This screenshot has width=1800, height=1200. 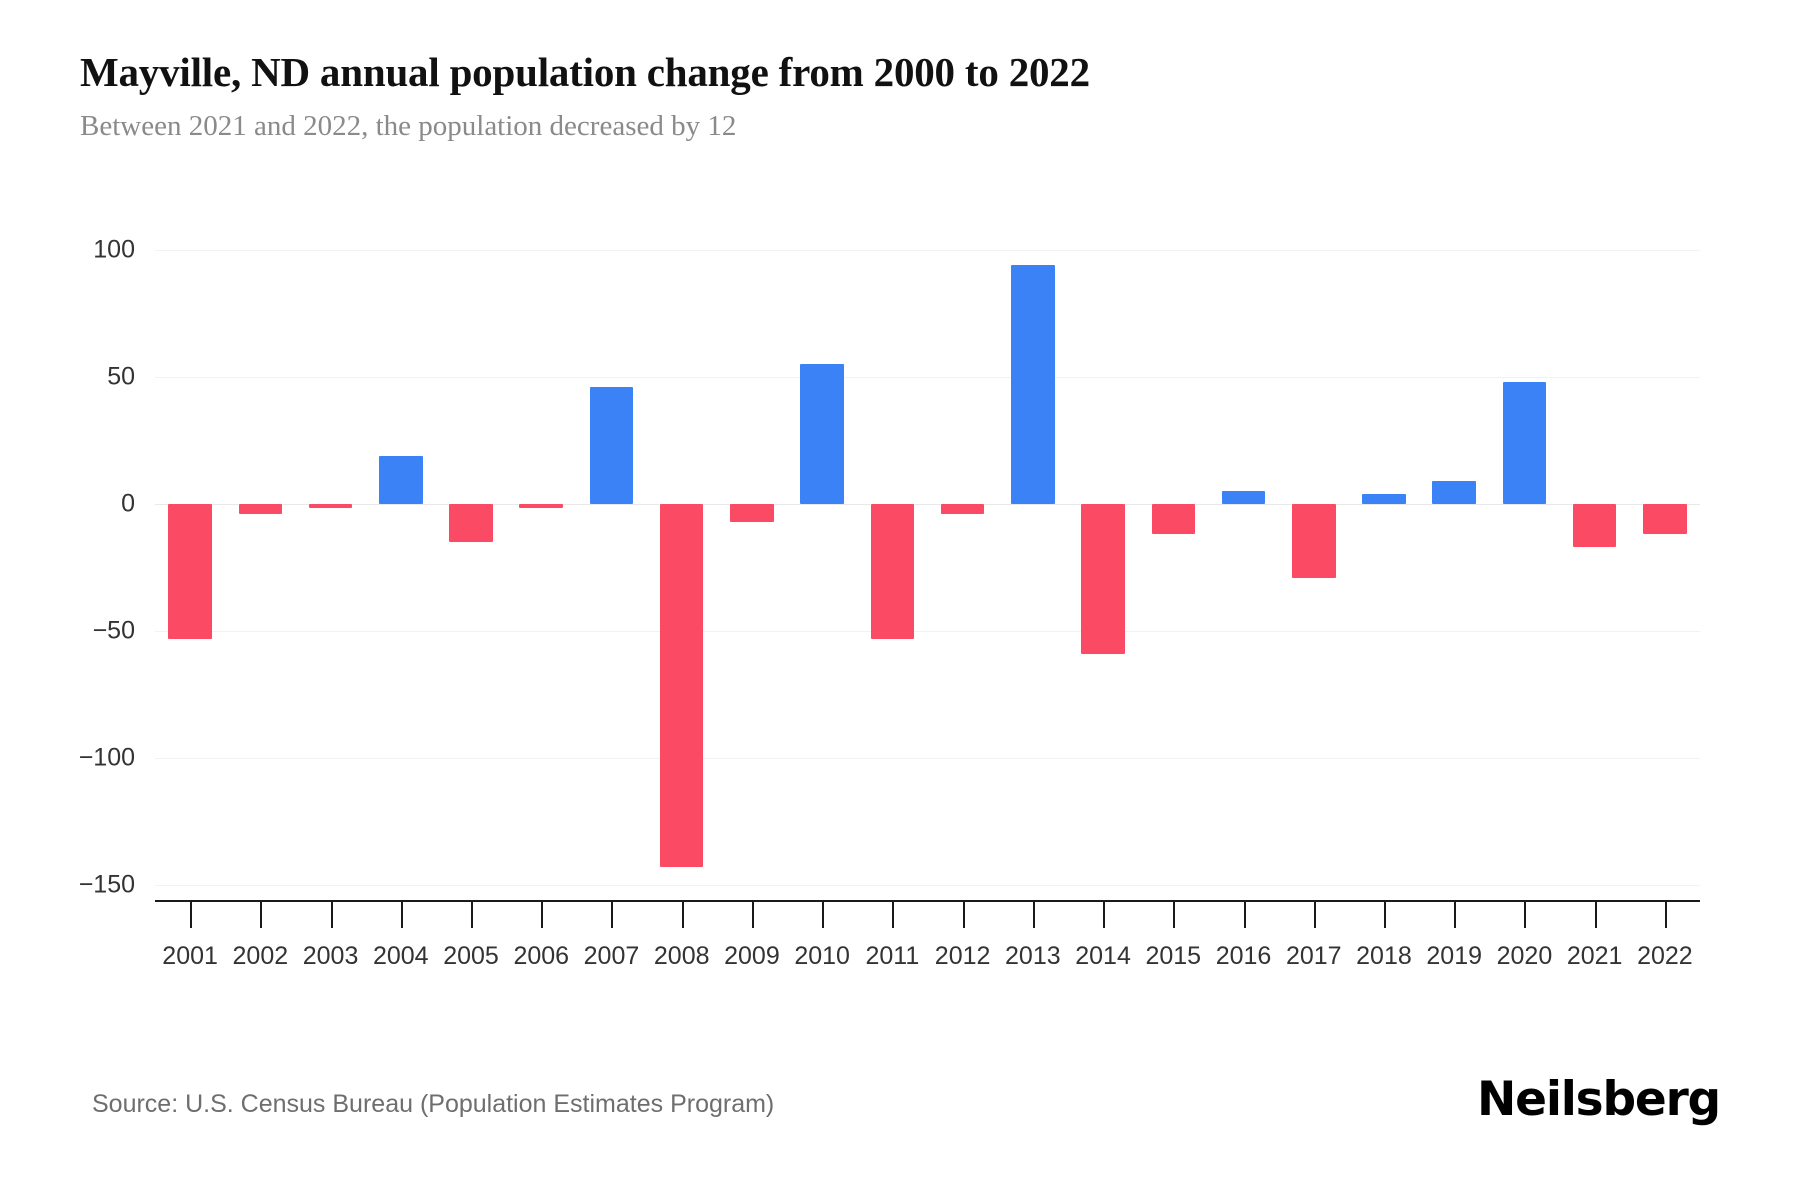 I want to click on bar-2017, so click(x=1313, y=541).